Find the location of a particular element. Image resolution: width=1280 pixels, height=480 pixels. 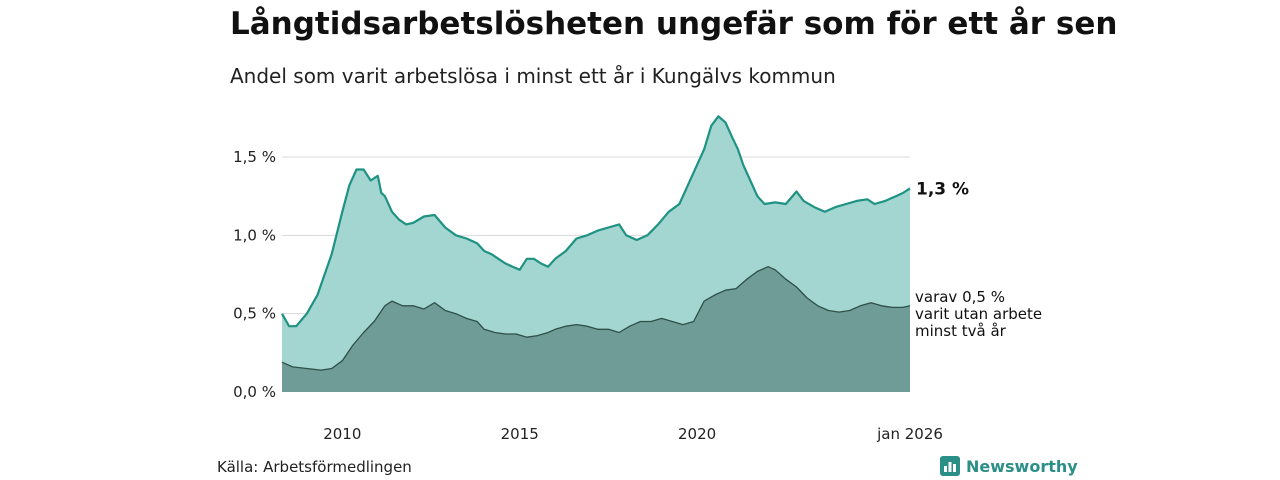

y-tick-label-3: 1,5 % is located at coordinates (254, 157).